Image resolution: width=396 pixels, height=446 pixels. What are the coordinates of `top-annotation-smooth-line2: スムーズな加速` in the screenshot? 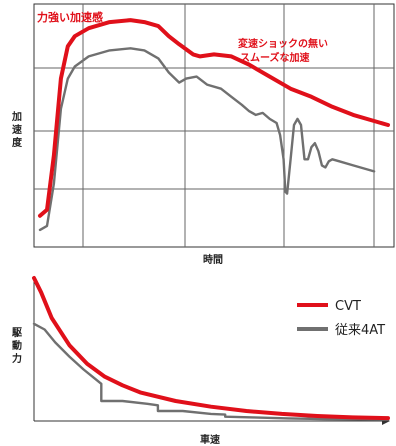 It's located at (275, 57).